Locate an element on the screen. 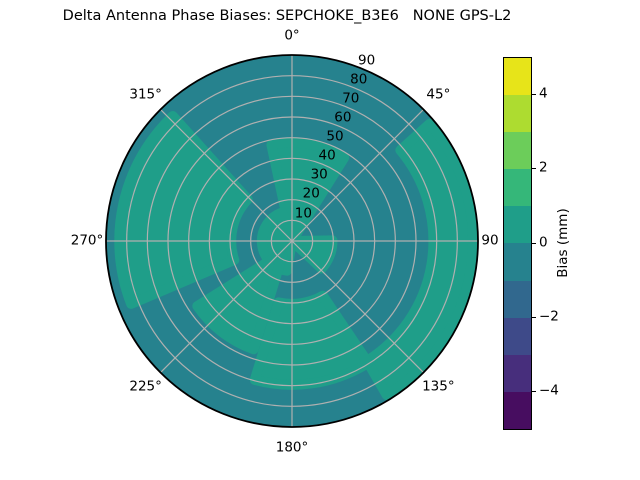 Image resolution: width=640 pixels, height=480 pixels. r-tick-label-70: 70 is located at coordinates (351, 98).